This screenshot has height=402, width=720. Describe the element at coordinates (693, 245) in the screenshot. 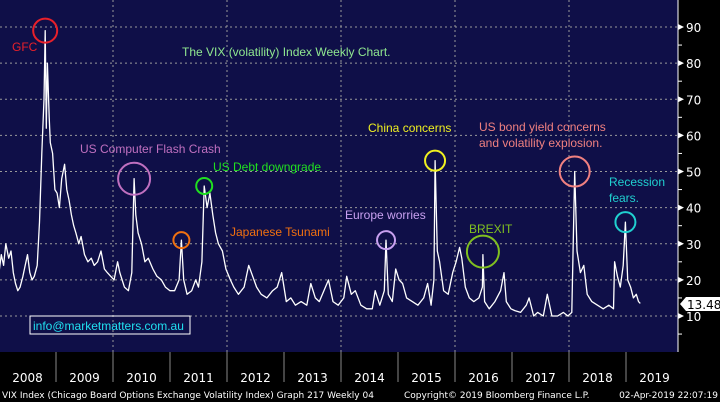

I see `y-tick-label: 30` at that location.